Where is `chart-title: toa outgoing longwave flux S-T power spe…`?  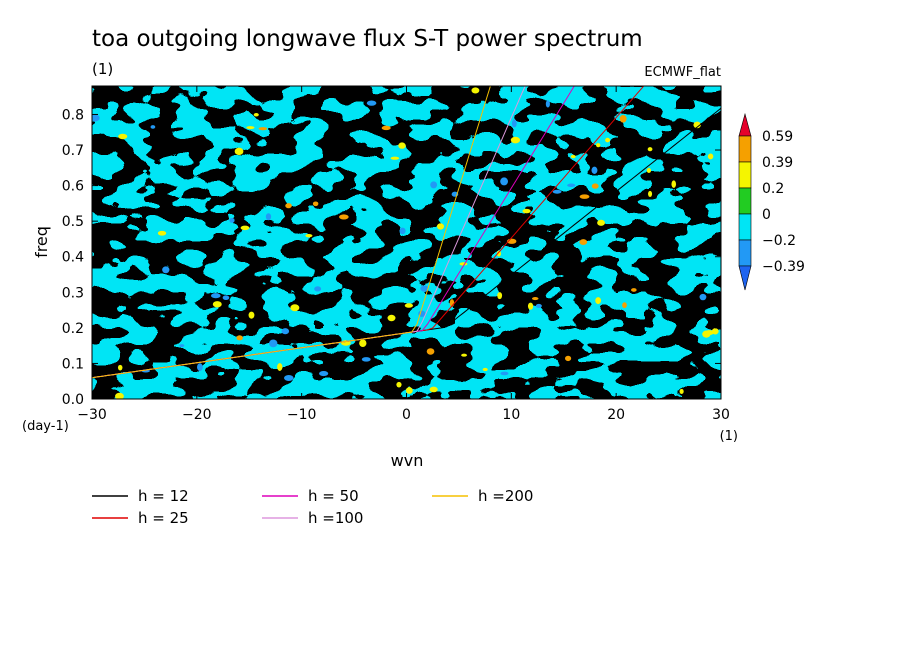
chart-title: toa outgoing longwave flux S-T power spe… is located at coordinates (367, 39).